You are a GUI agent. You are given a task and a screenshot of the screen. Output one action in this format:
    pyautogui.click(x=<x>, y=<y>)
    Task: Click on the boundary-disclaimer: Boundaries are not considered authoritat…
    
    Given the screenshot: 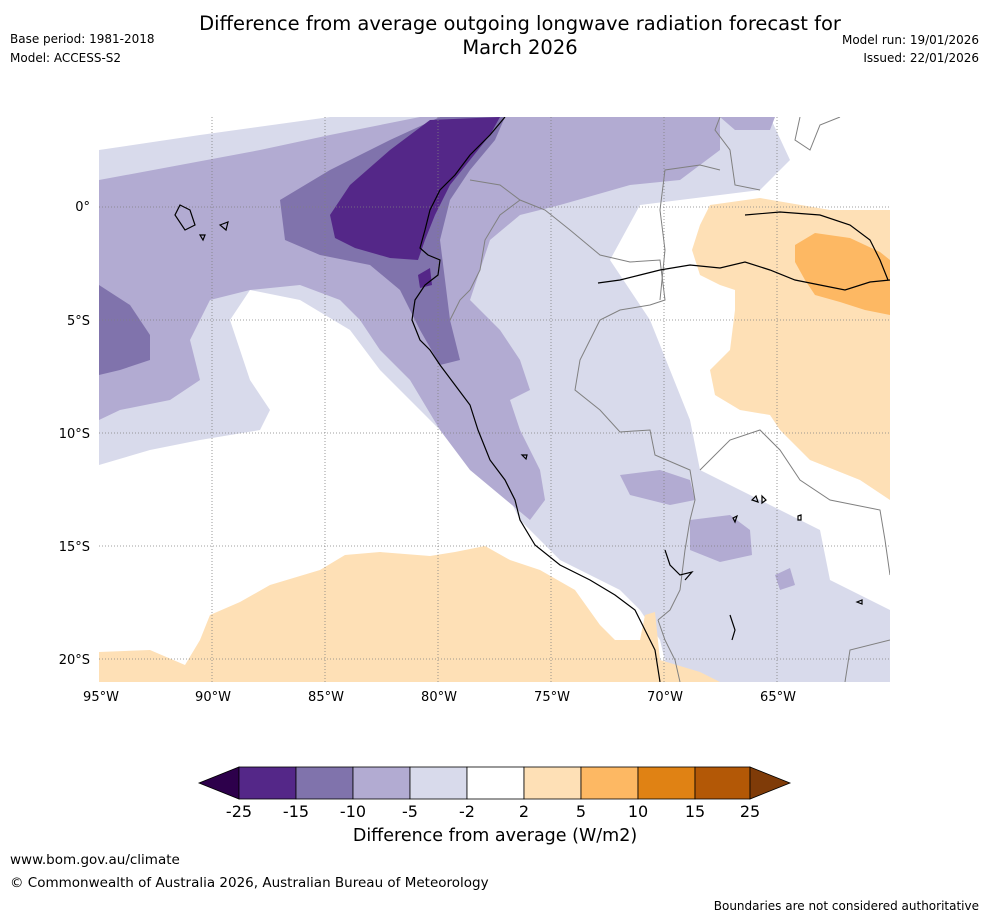 What is the action you would take?
    pyautogui.click(x=846, y=906)
    